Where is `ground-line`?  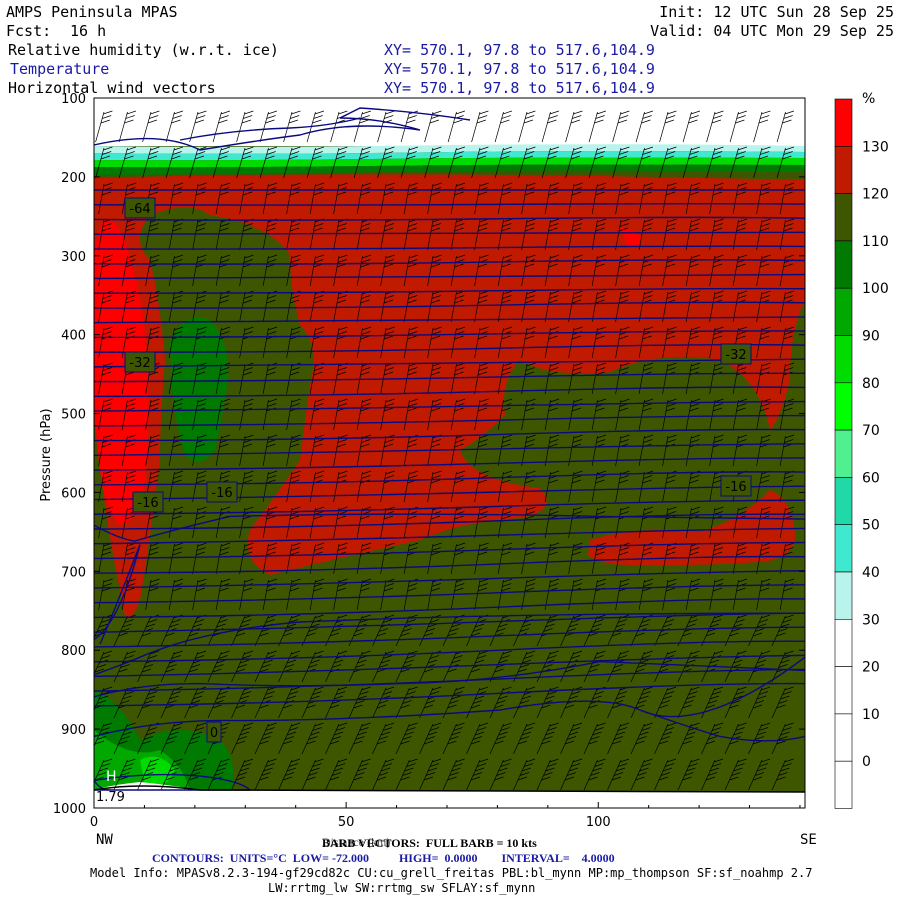 ground-line is located at coordinates (449, 789).